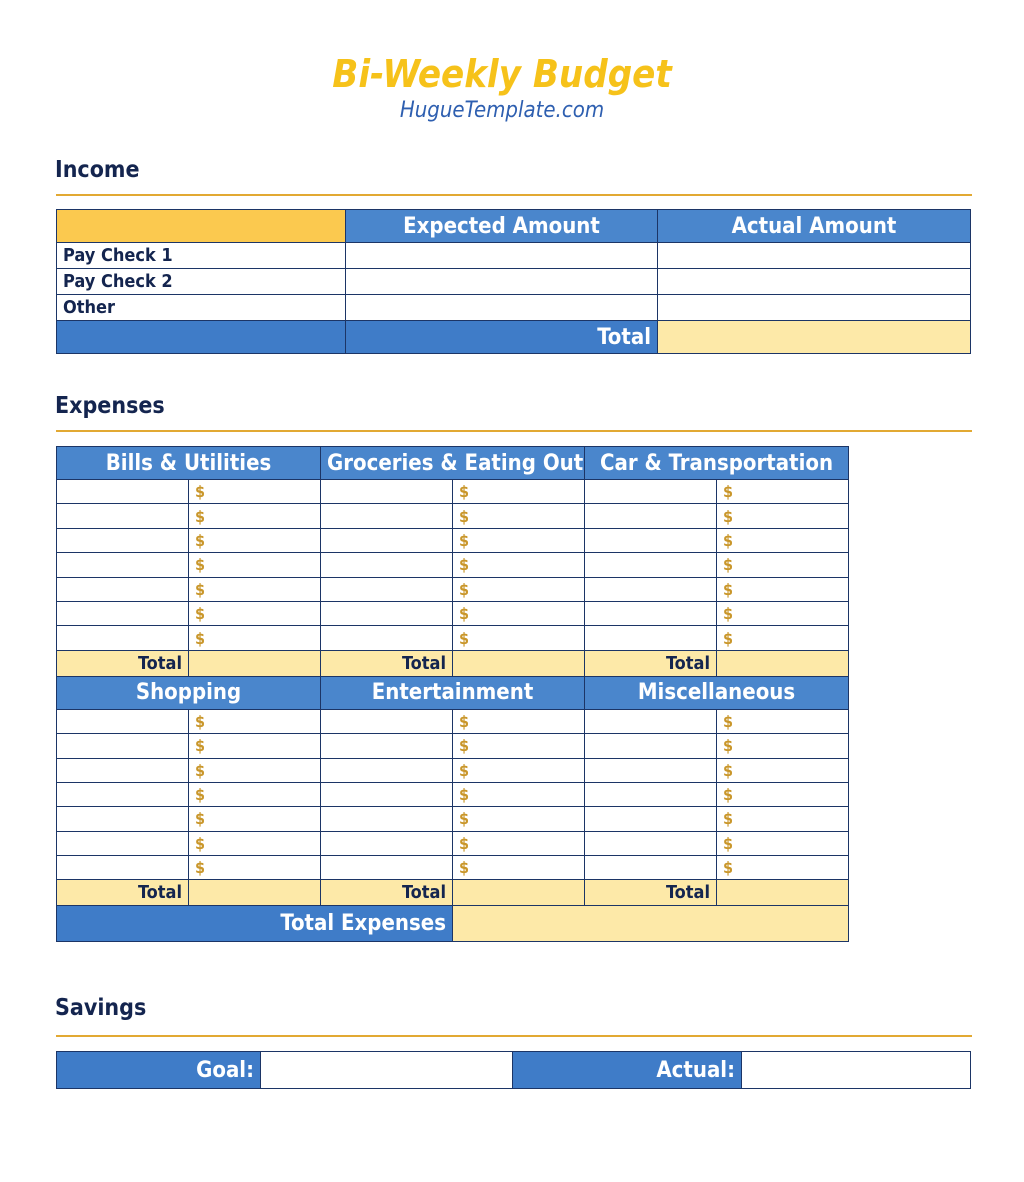  Describe the element at coordinates (856, 1070) in the screenshot. I see `actual-savings-input` at that location.